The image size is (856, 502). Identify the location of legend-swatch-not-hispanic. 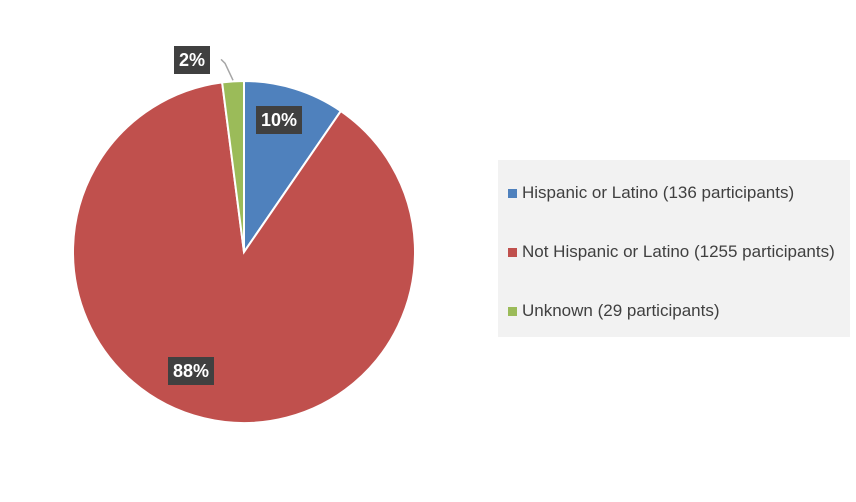
(512, 252).